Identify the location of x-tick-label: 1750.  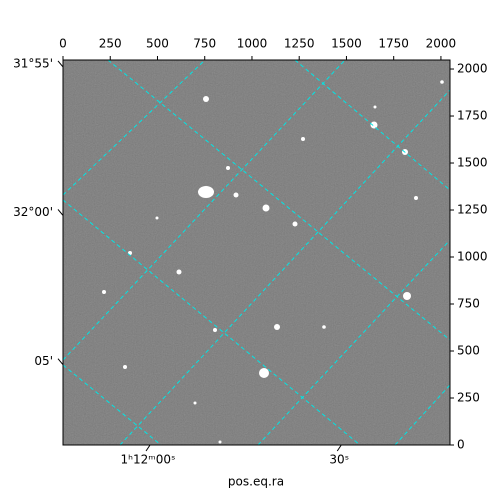
(393, 44).